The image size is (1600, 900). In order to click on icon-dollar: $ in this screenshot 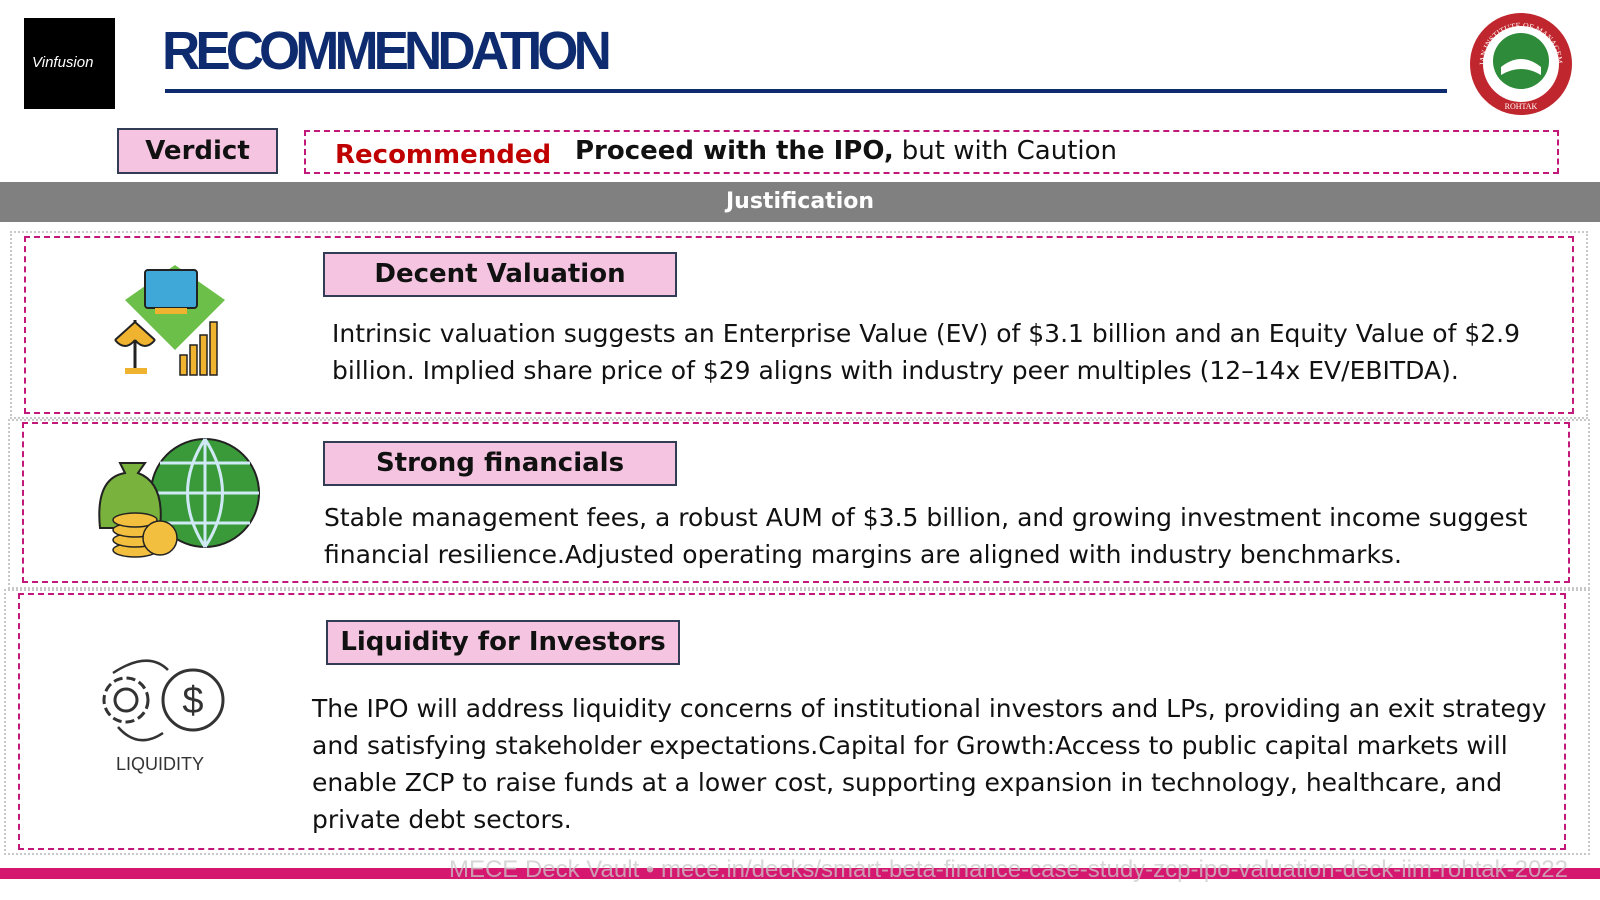, I will do `click(192, 701)`.